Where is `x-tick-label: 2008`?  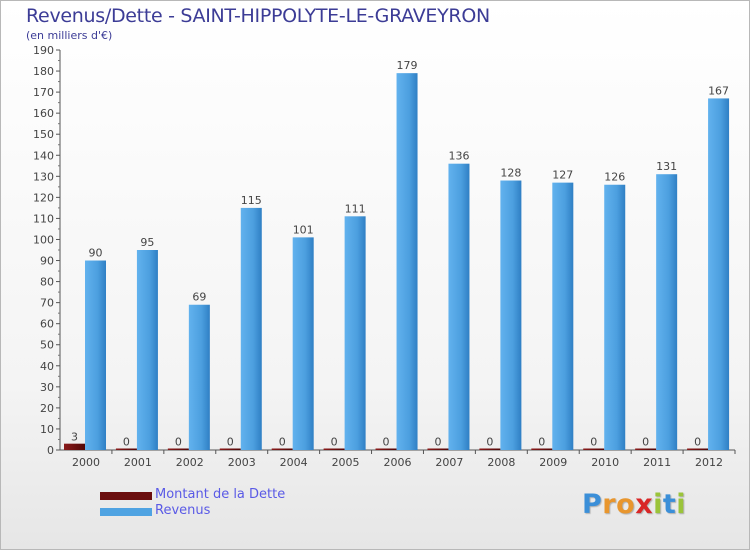 x-tick-label: 2008 is located at coordinates (501, 462).